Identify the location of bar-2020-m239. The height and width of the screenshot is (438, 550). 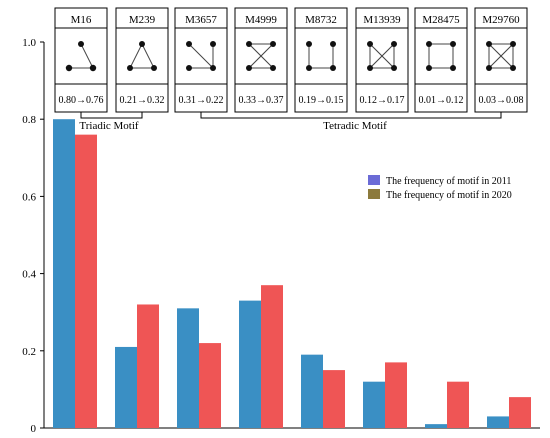
(148, 366).